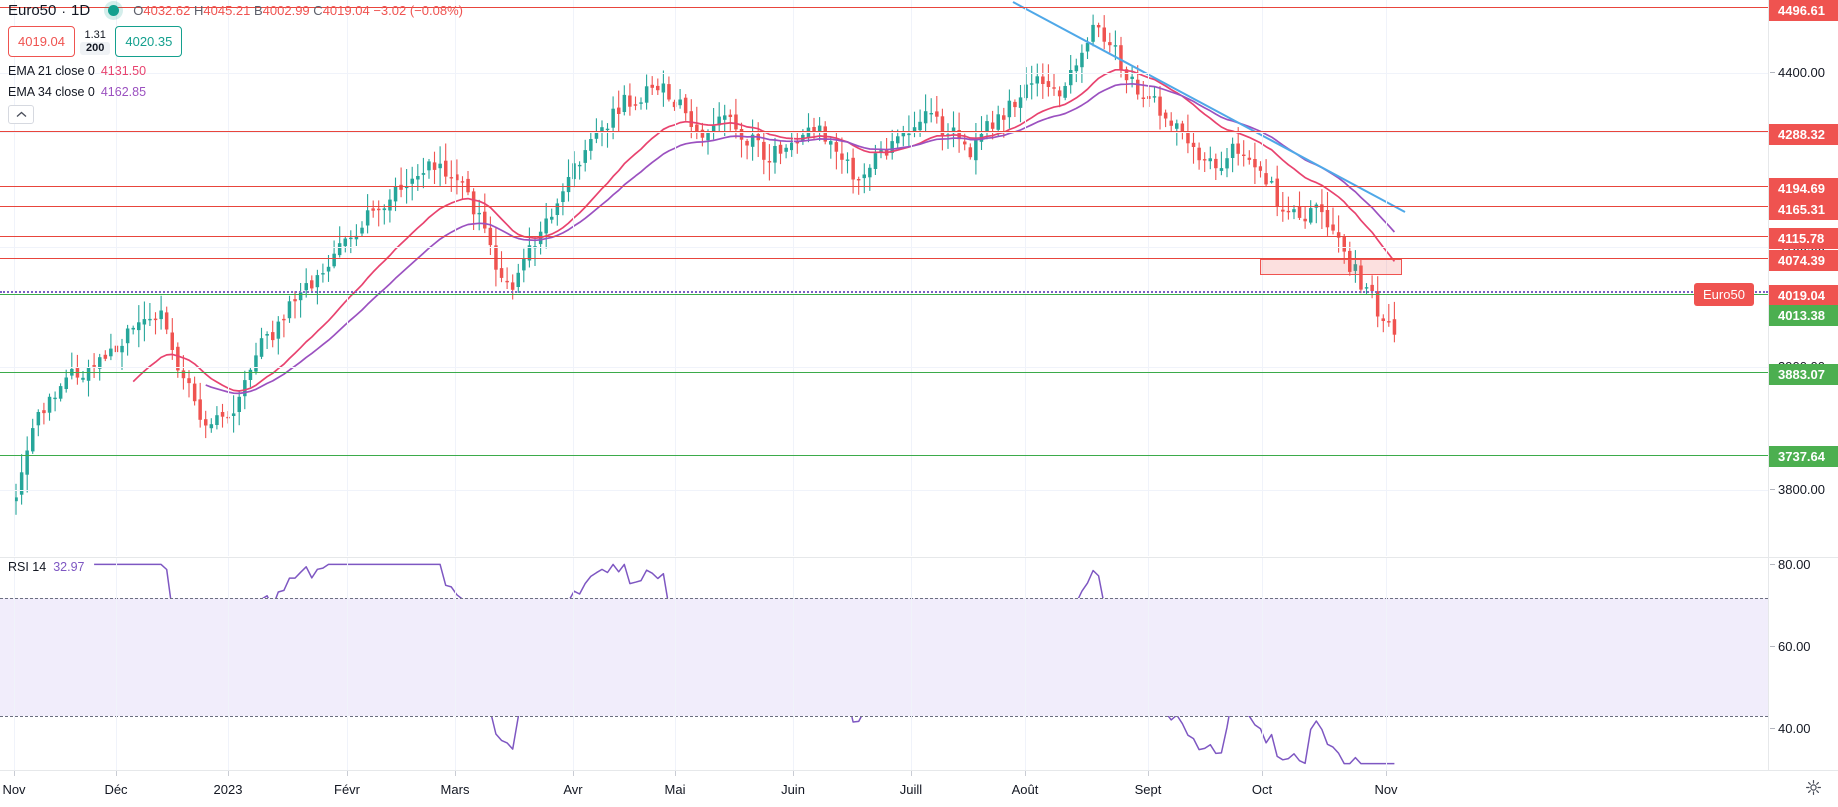  I want to click on bid-button: 4019.04, so click(41, 41).